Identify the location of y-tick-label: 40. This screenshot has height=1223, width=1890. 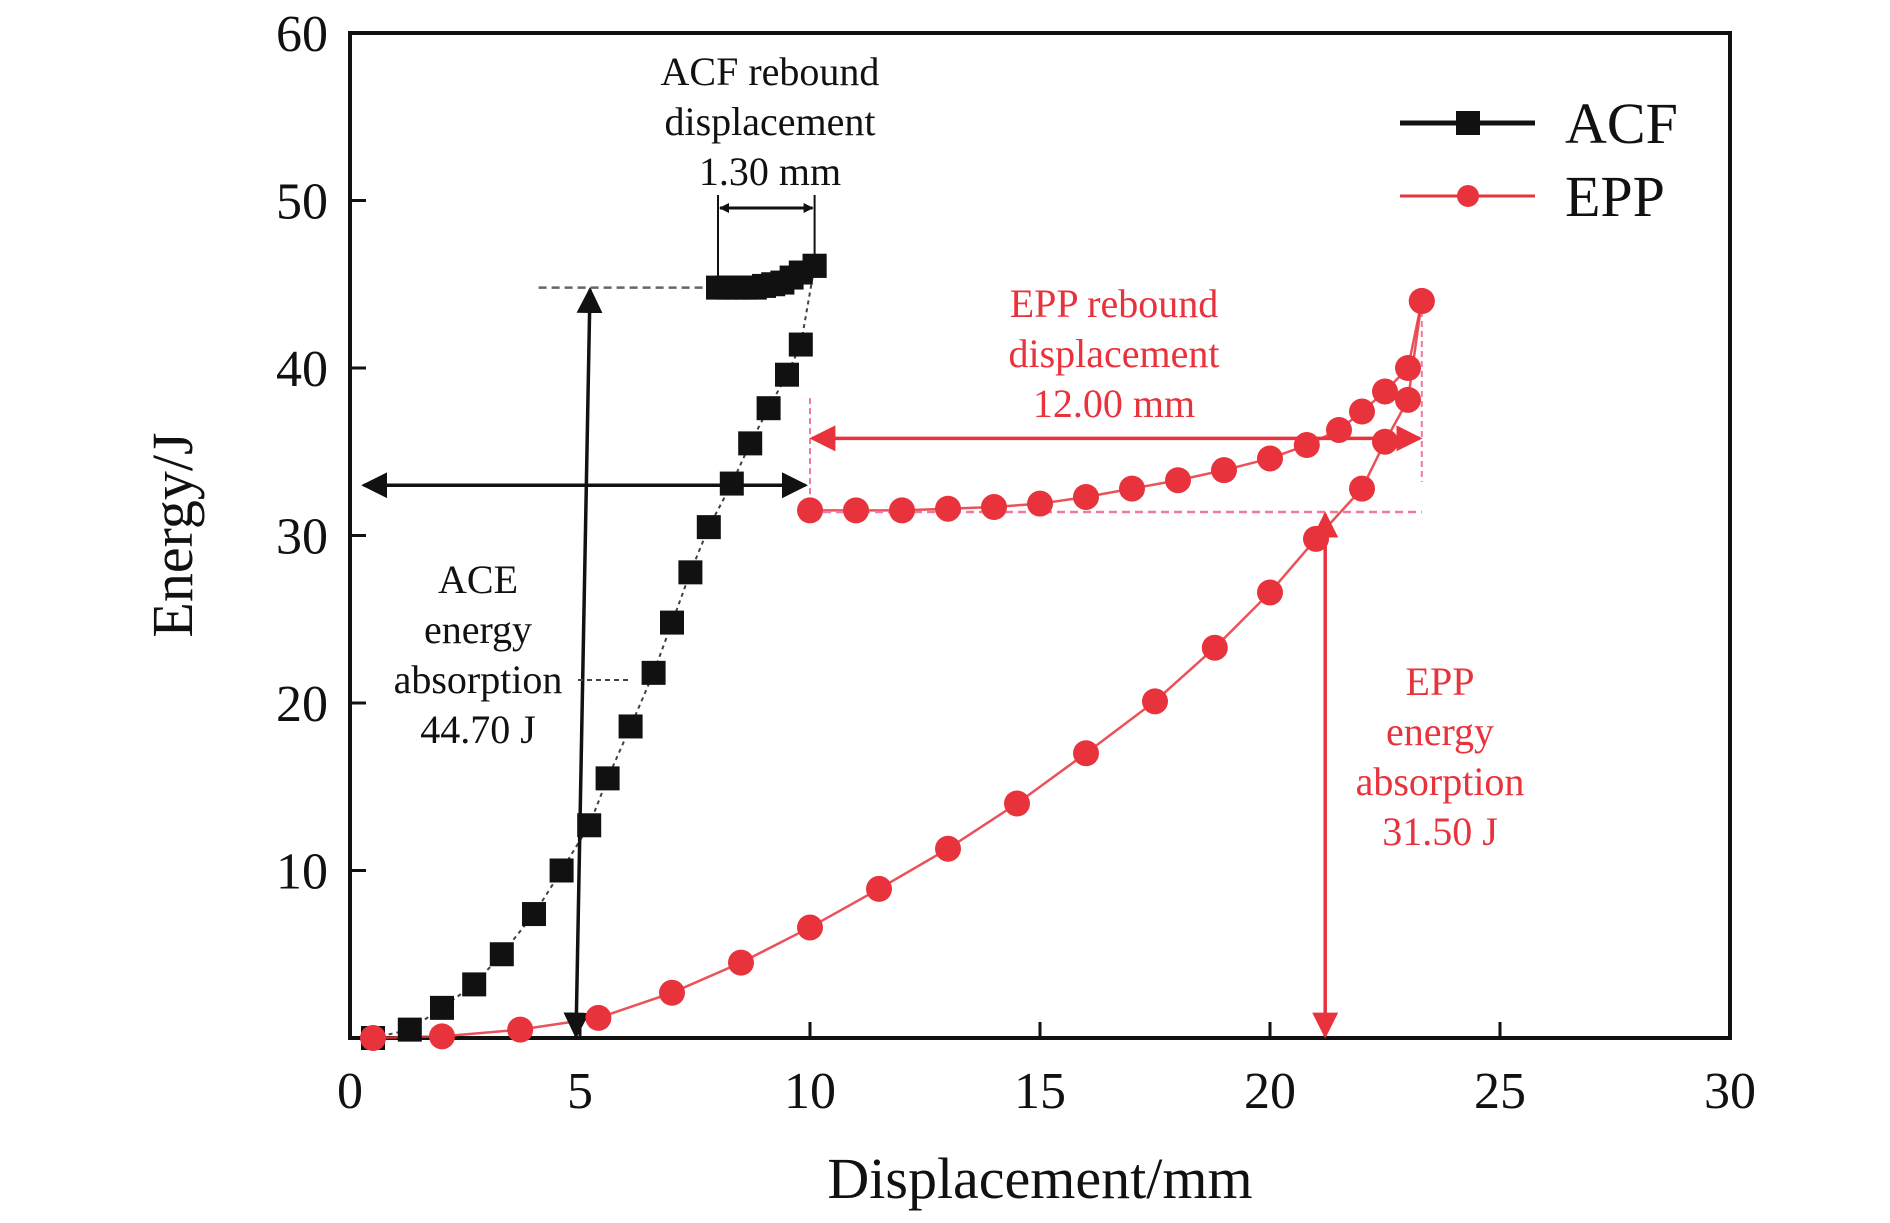
(302, 369).